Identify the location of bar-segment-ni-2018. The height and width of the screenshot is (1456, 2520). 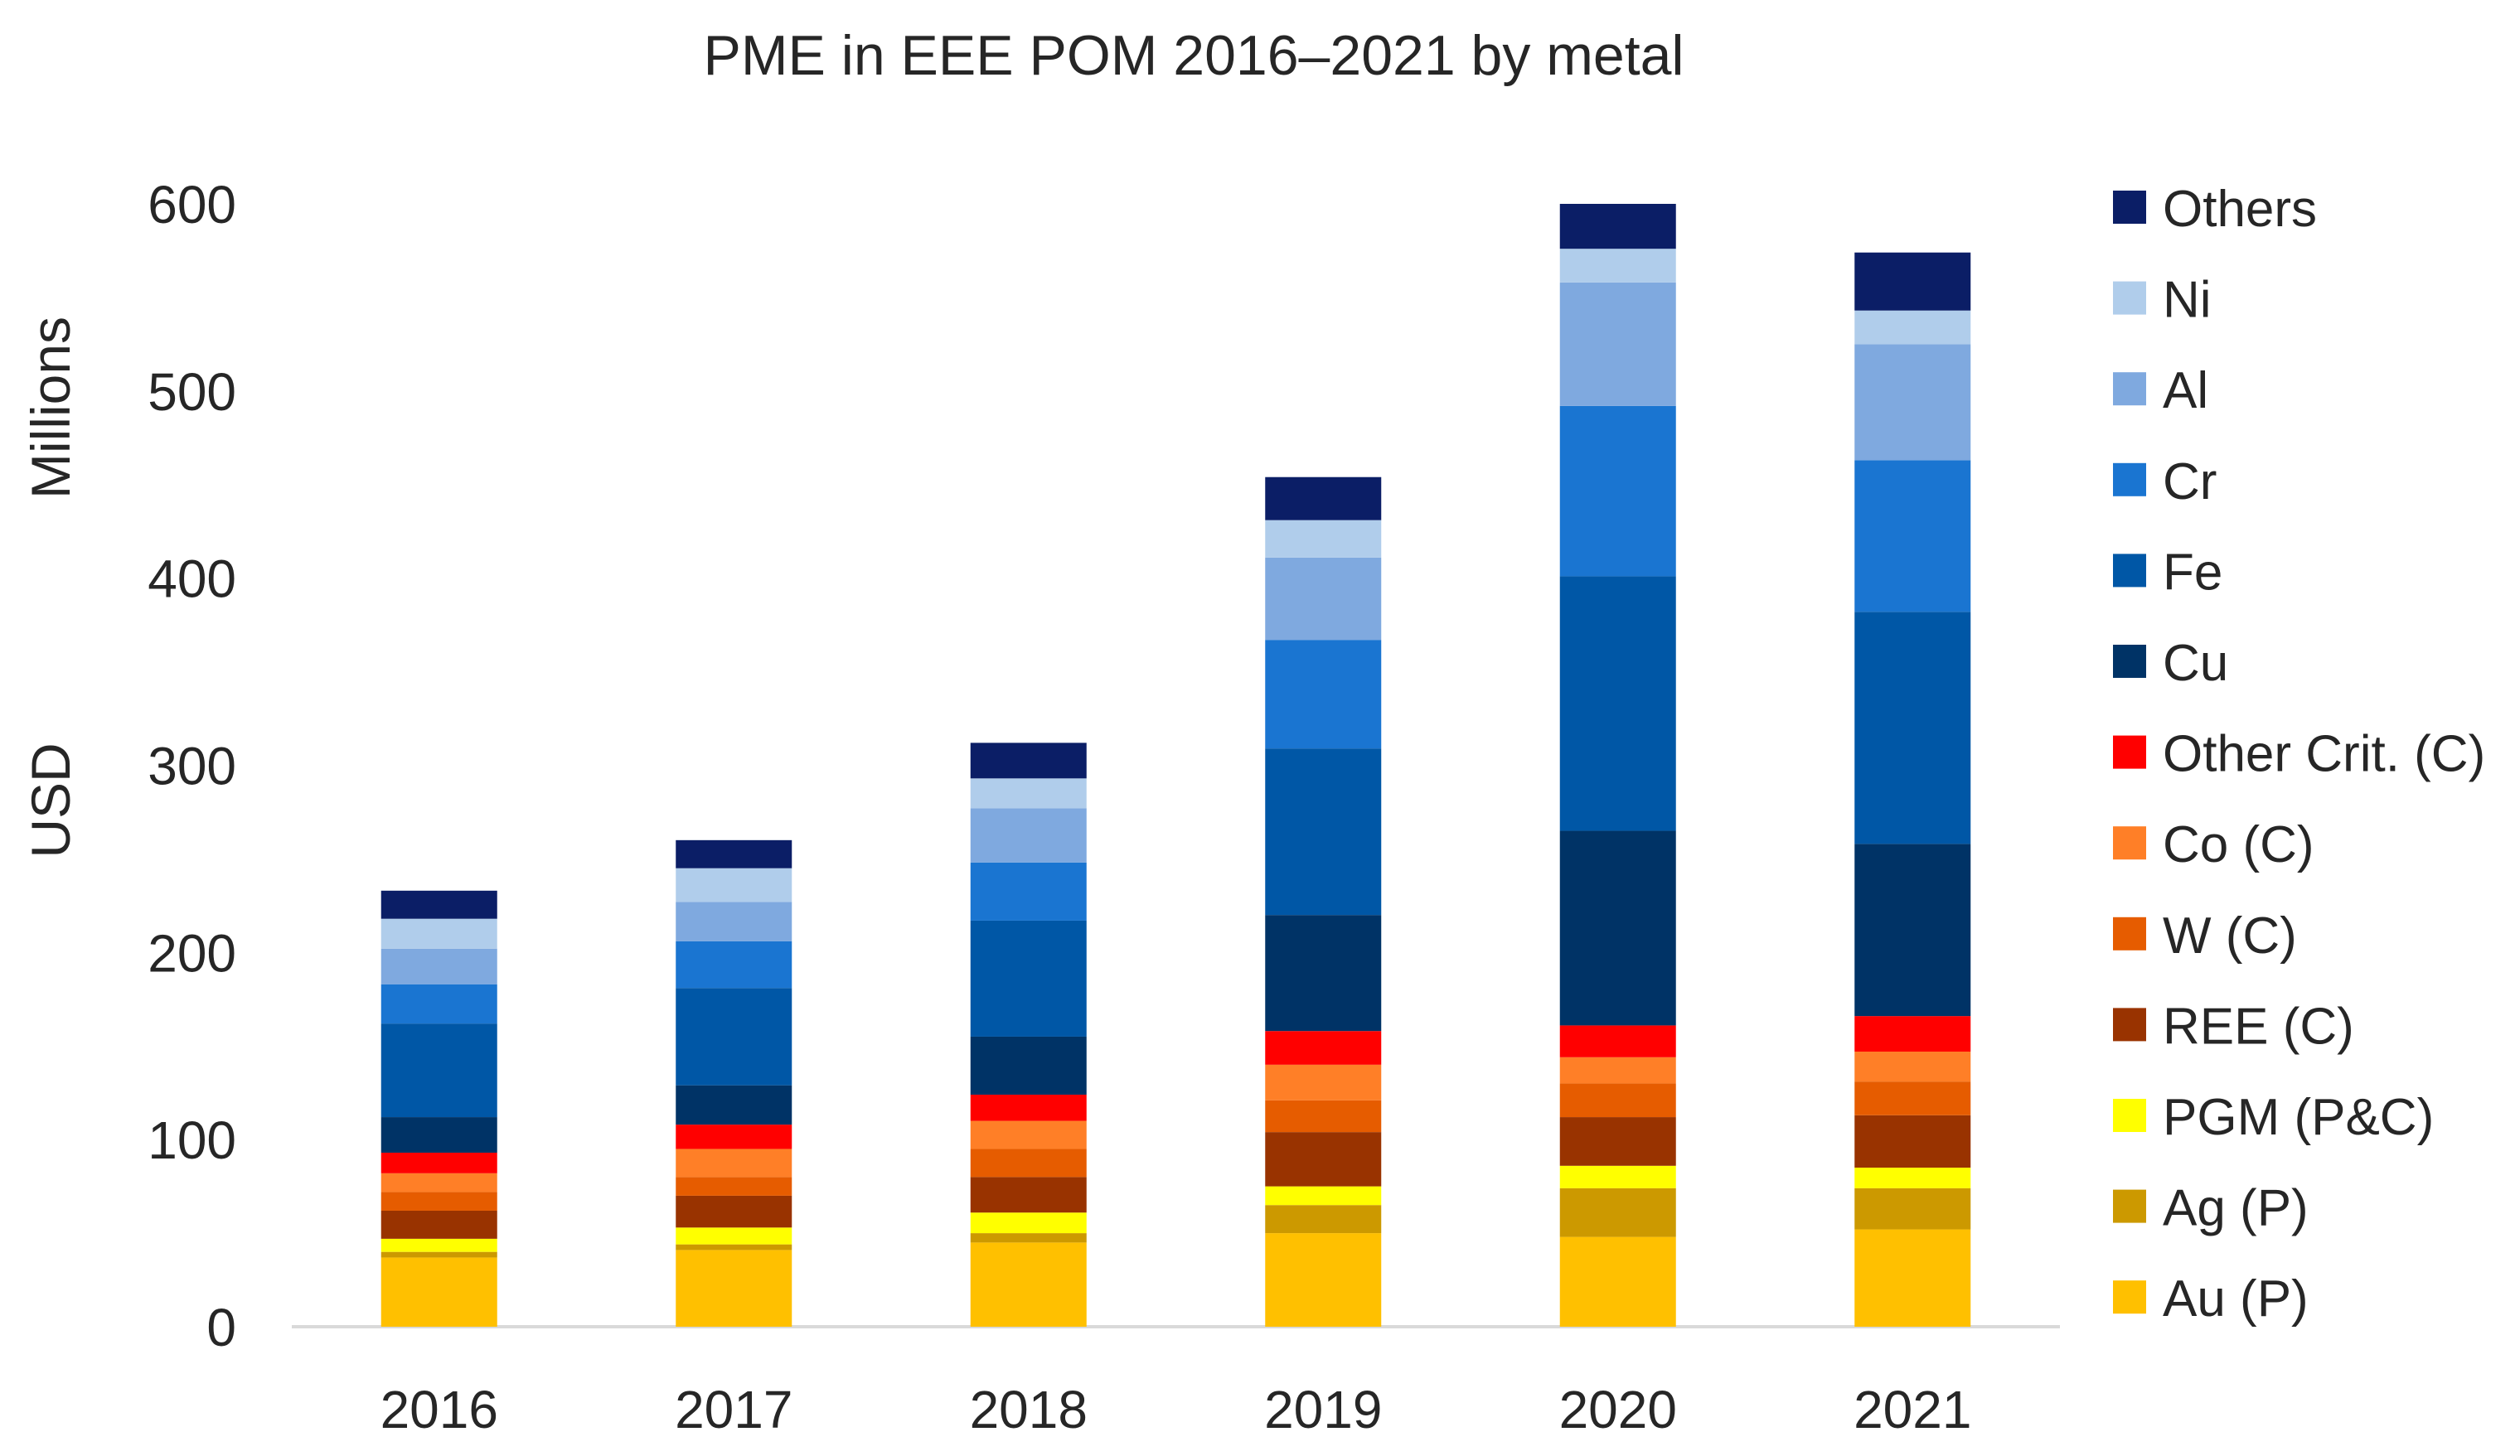
(1028, 793).